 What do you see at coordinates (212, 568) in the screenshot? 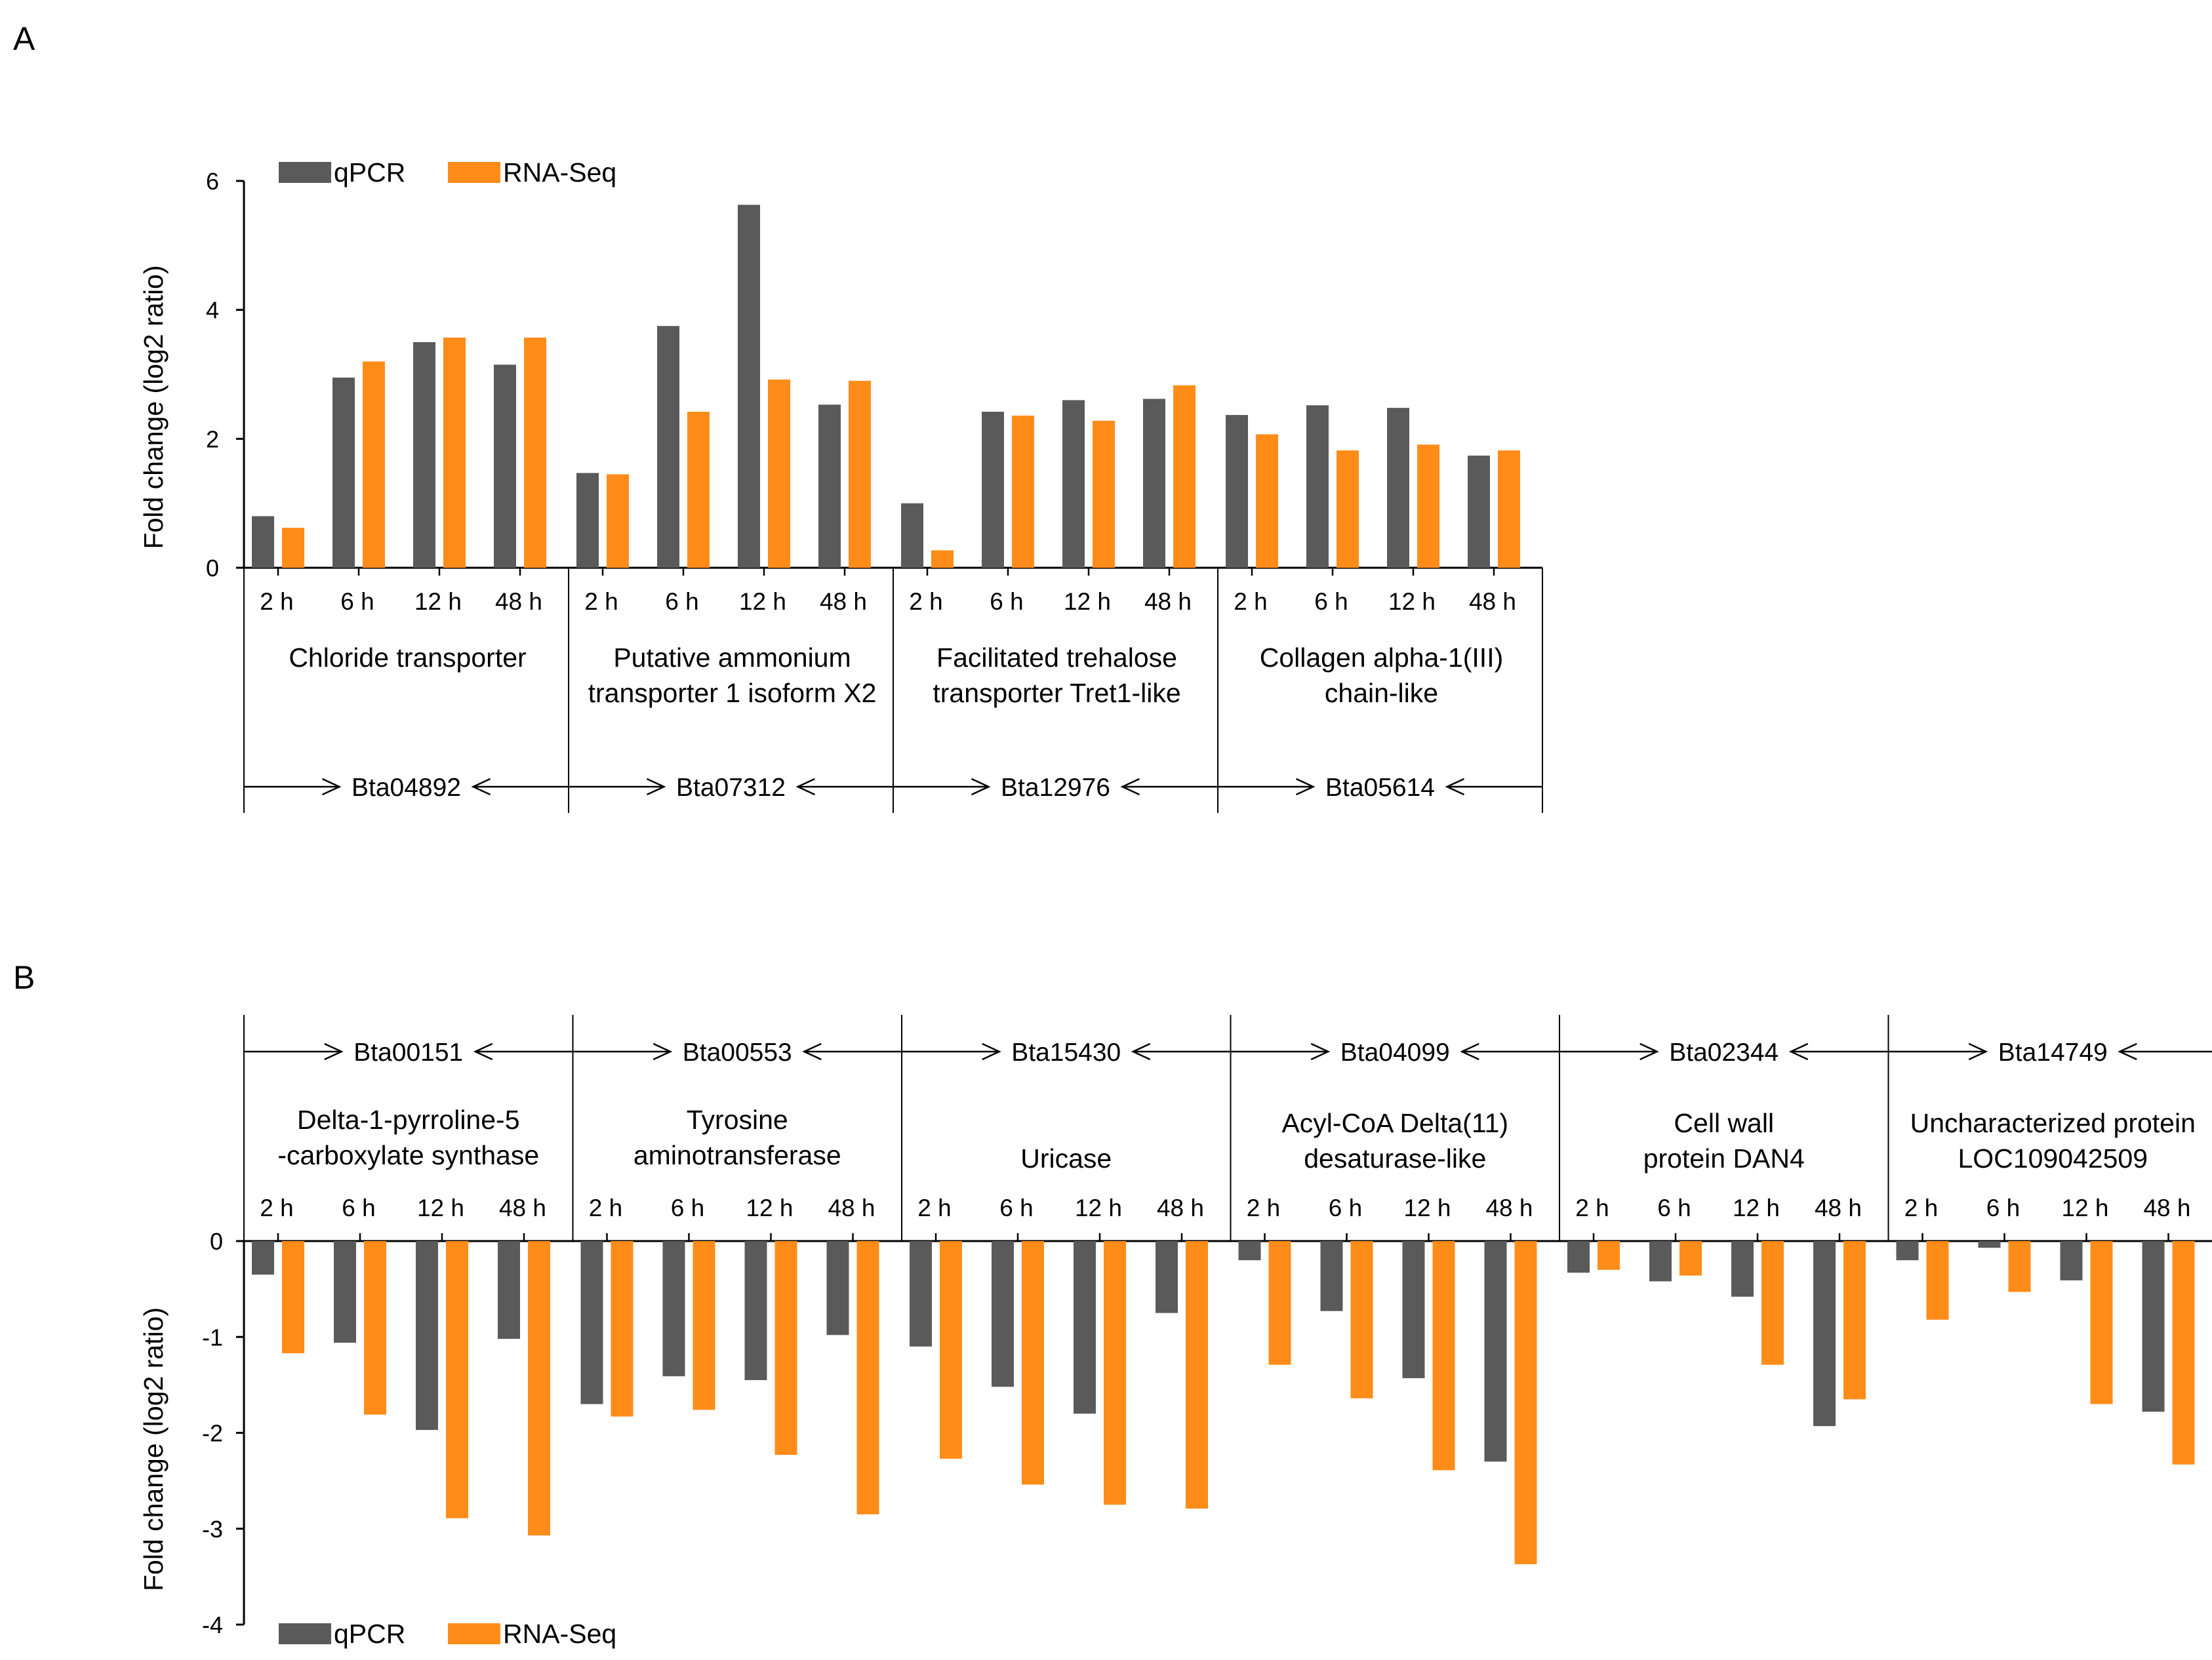
I see `a-y-tick-label: 0` at bounding box center [212, 568].